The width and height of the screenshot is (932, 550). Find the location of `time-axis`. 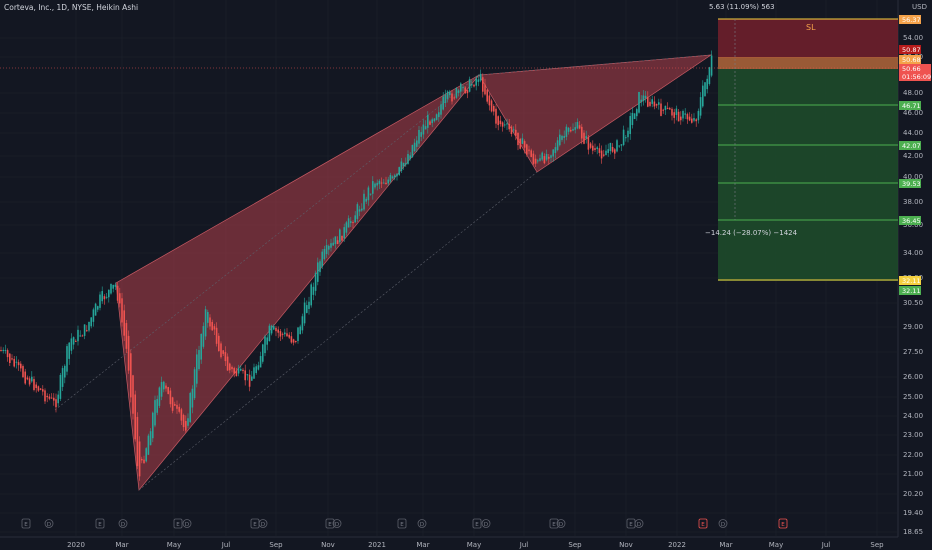

time-axis is located at coordinates (466, 543).